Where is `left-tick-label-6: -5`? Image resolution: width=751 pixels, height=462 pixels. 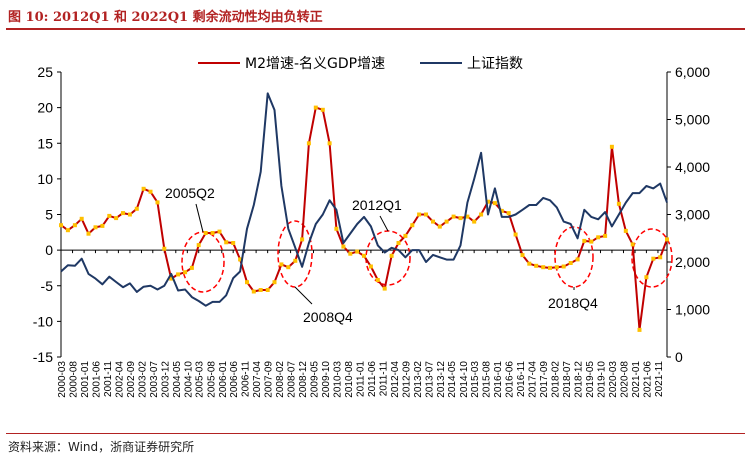
left-tick-label-6: -5 is located at coordinates (47, 286).